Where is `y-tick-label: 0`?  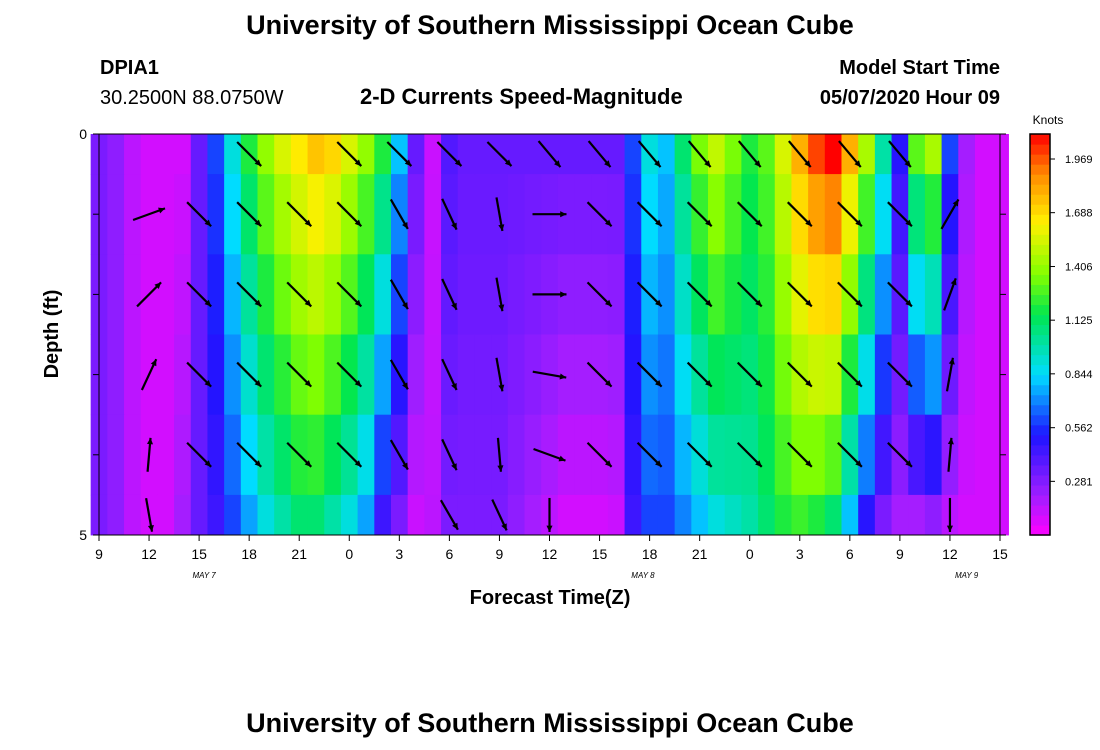
y-tick-label: 0 is located at coordinates (83, 134).